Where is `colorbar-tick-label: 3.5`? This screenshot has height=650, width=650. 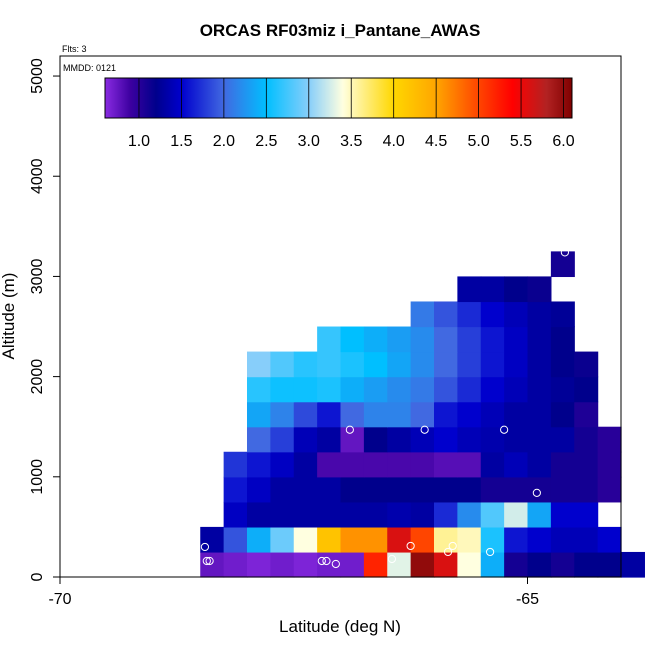 colorbar-tick-label: 3.5 is located at coordinates (351, 141).